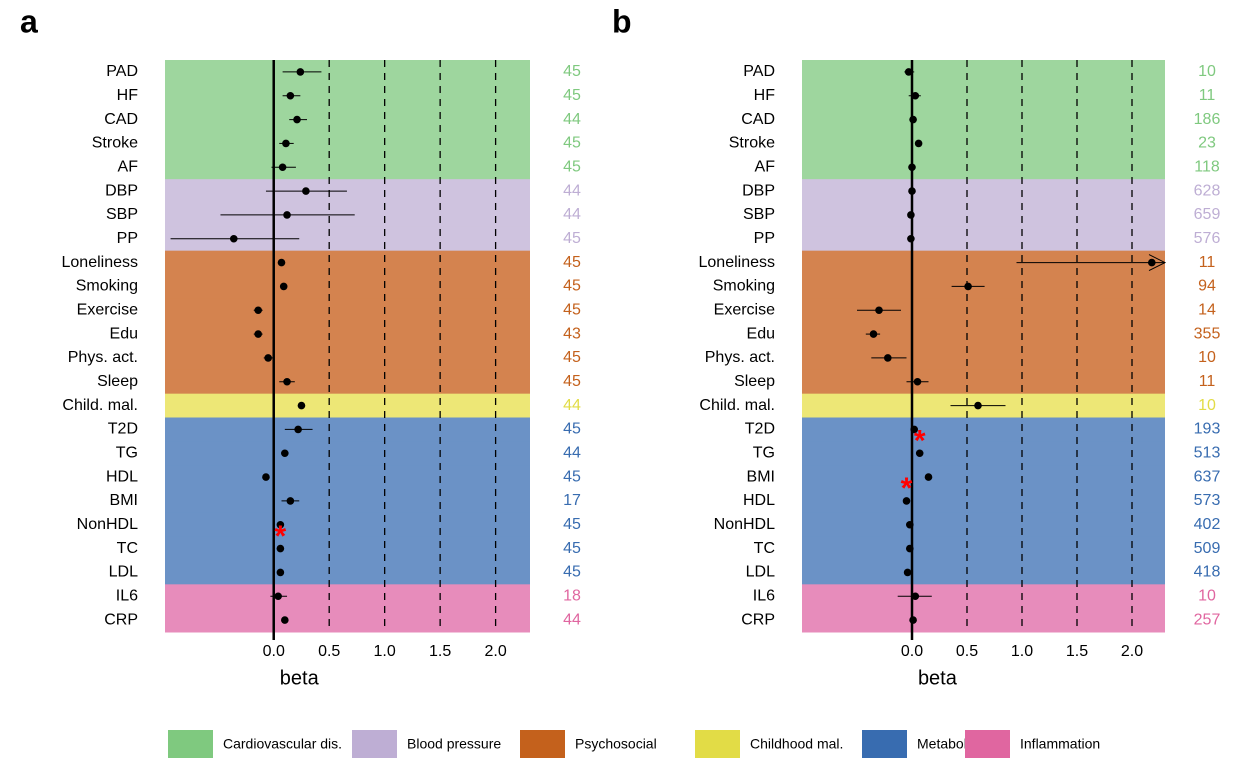  What do you see at coordinates (622, 21) in the screenshot?
I see `panel-label: b` at bounding box center [622, 21].